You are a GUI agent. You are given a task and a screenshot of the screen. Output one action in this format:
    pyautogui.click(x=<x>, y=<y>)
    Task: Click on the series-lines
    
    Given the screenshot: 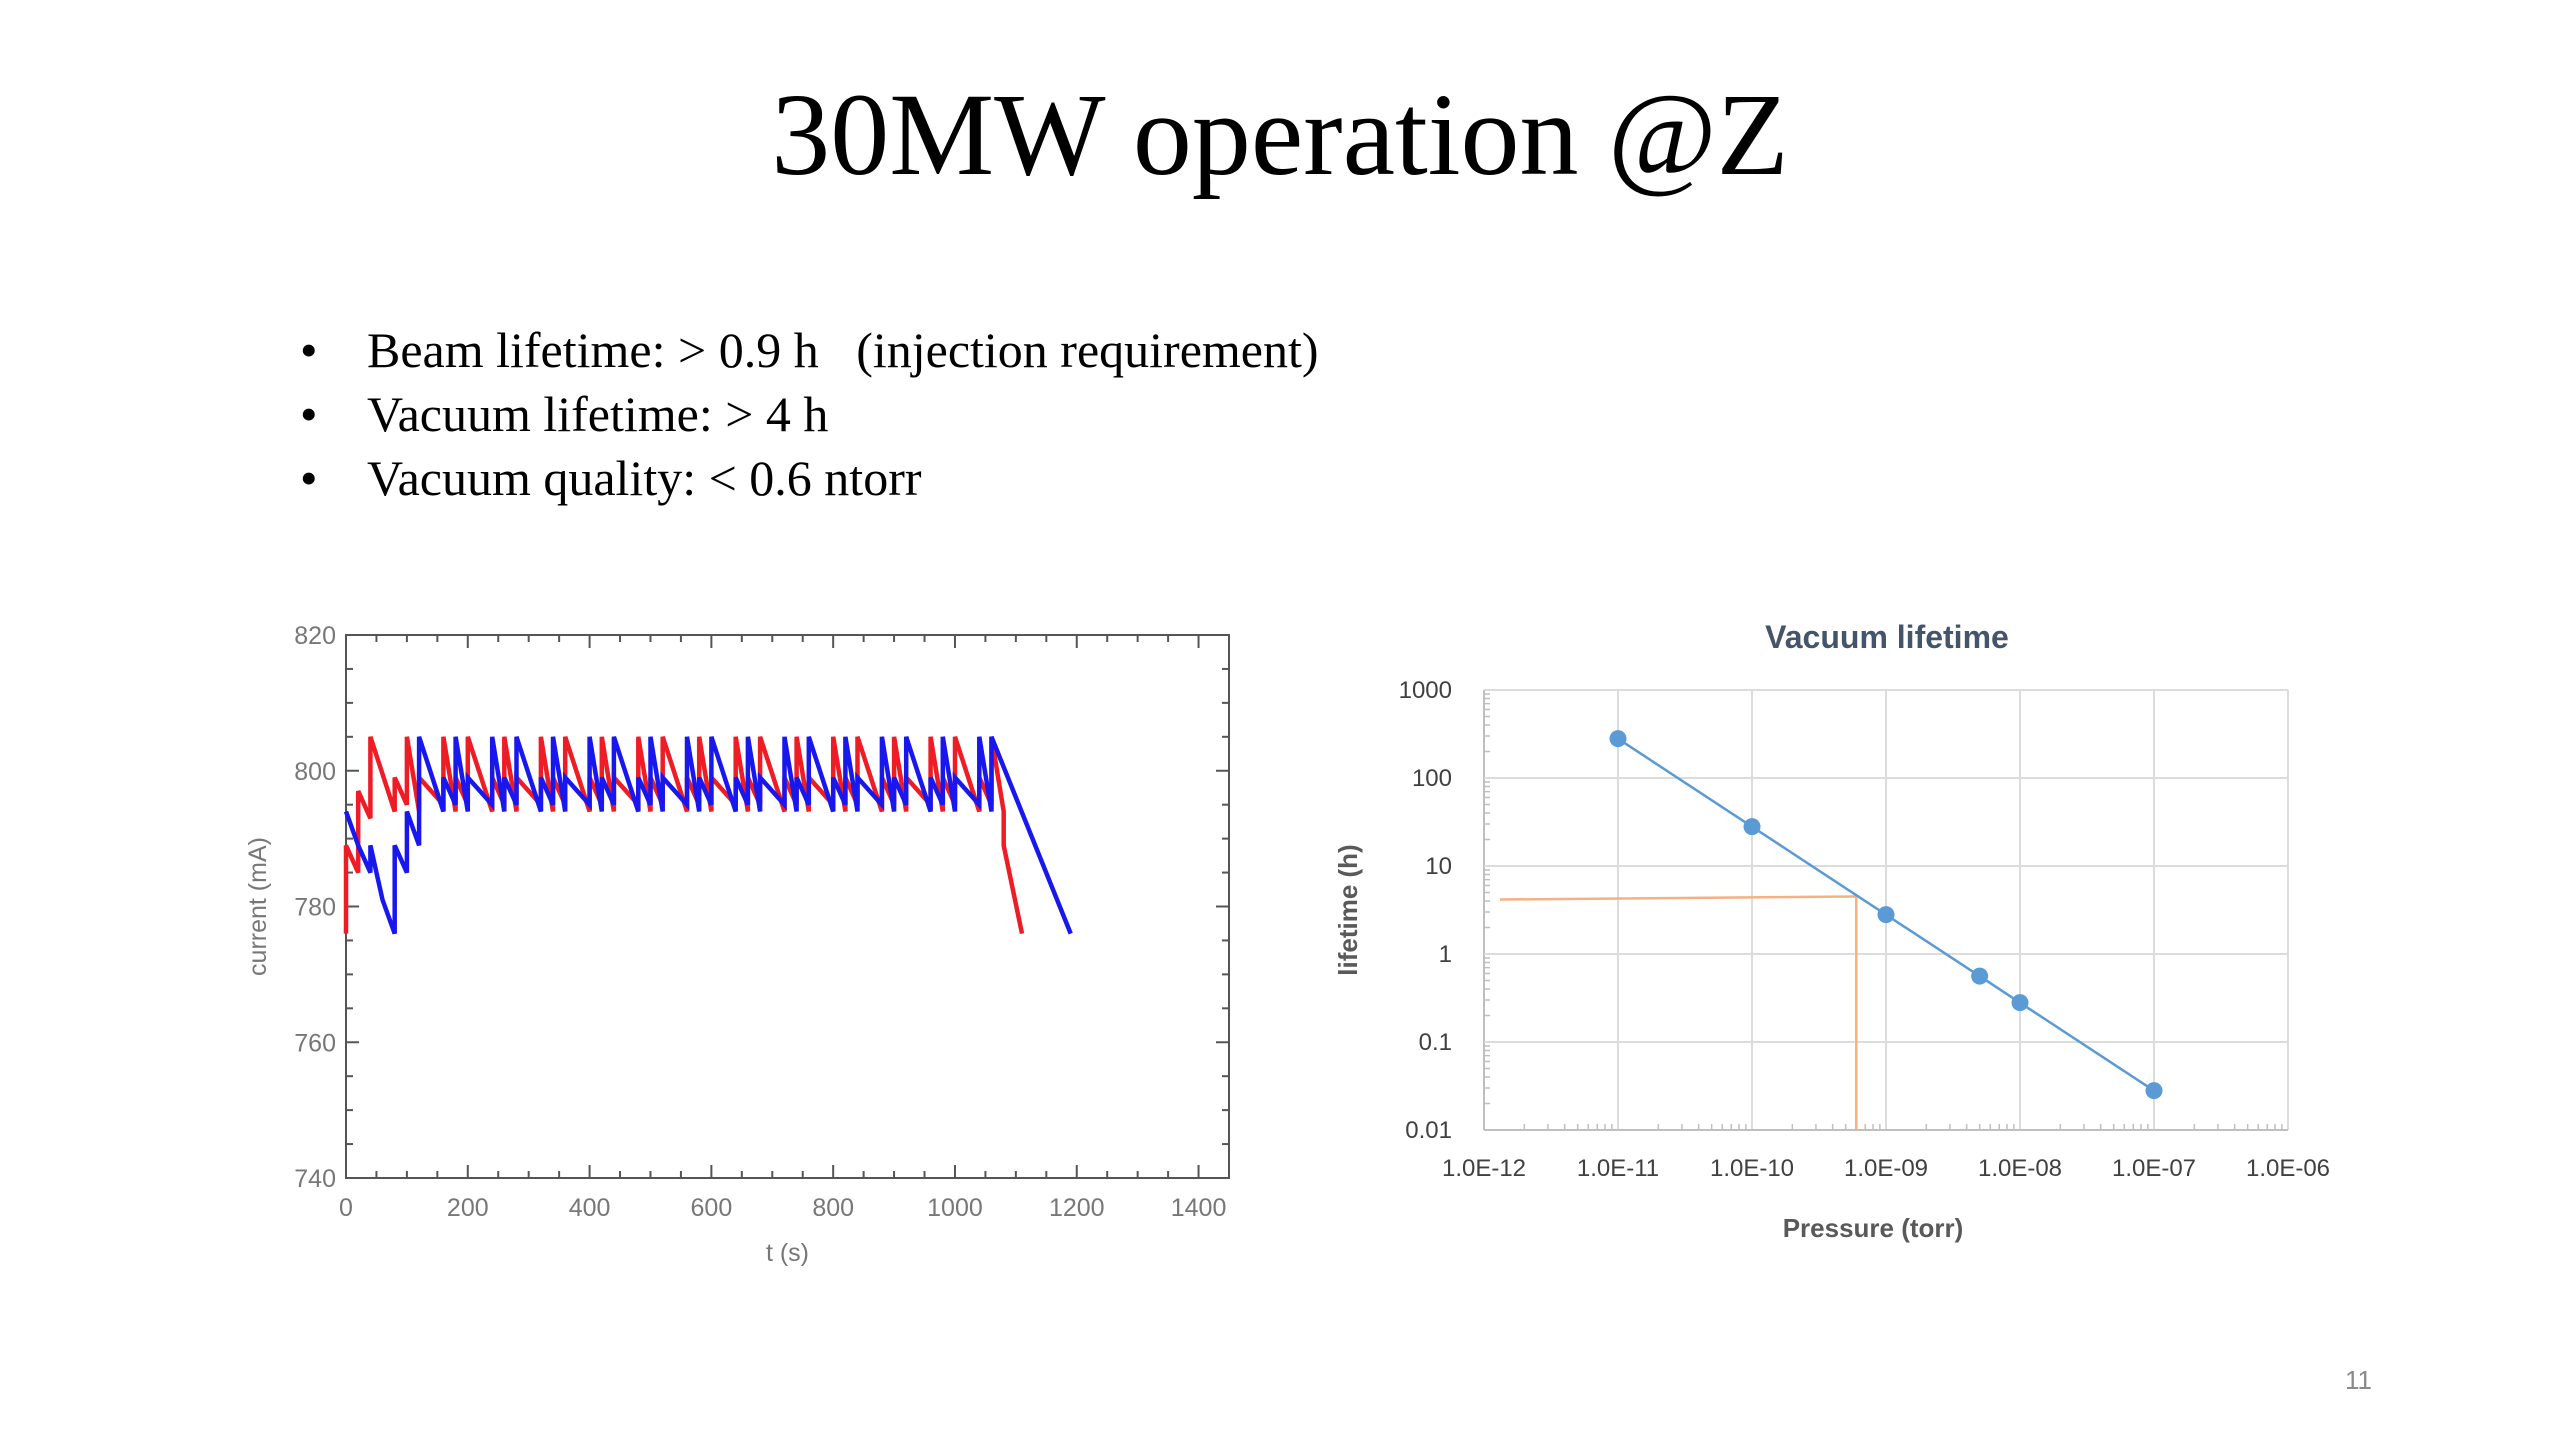 What is the action you would take?
    pyautogui.click(x=708, y=835)
    